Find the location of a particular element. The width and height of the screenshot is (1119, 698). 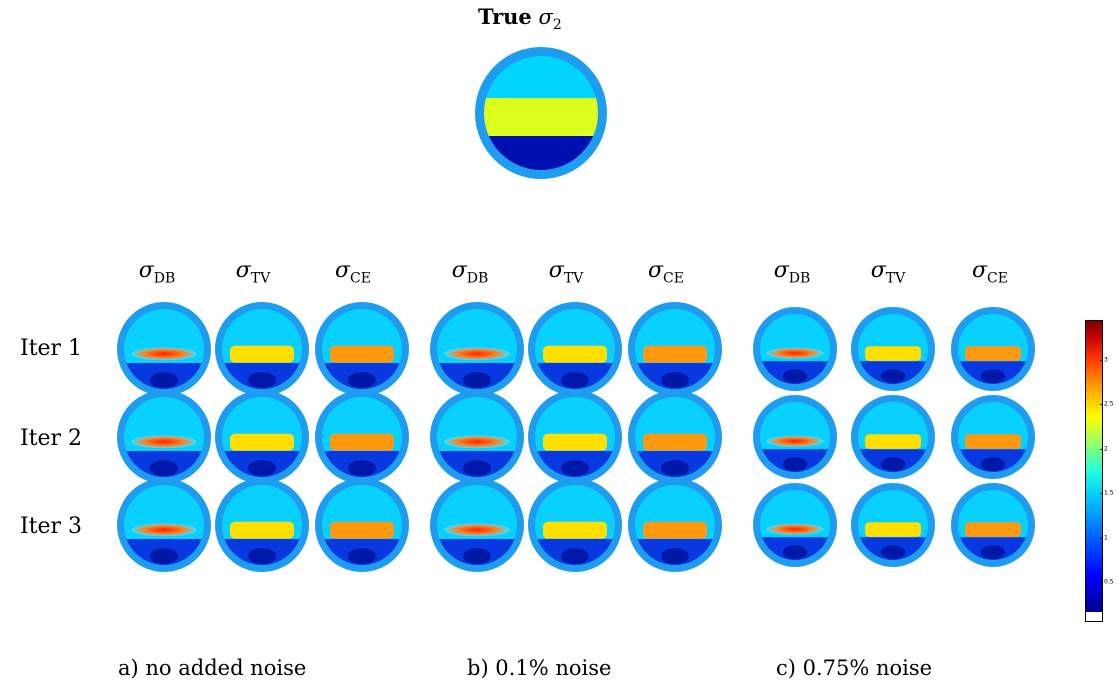

colorbar-tick-label: 1 is located at coordinates (1106, 538).